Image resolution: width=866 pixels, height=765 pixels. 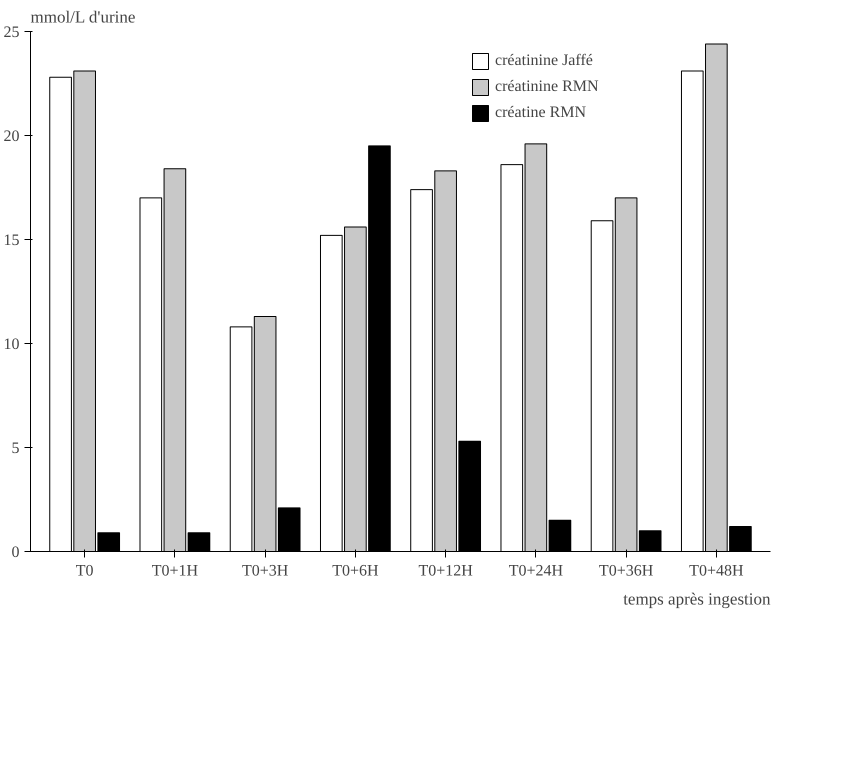 What do you see at coordinates (697, 599) in the screenshot?
I see `x-axis-title: temps après ingestion` at bounding box center [697, 599].